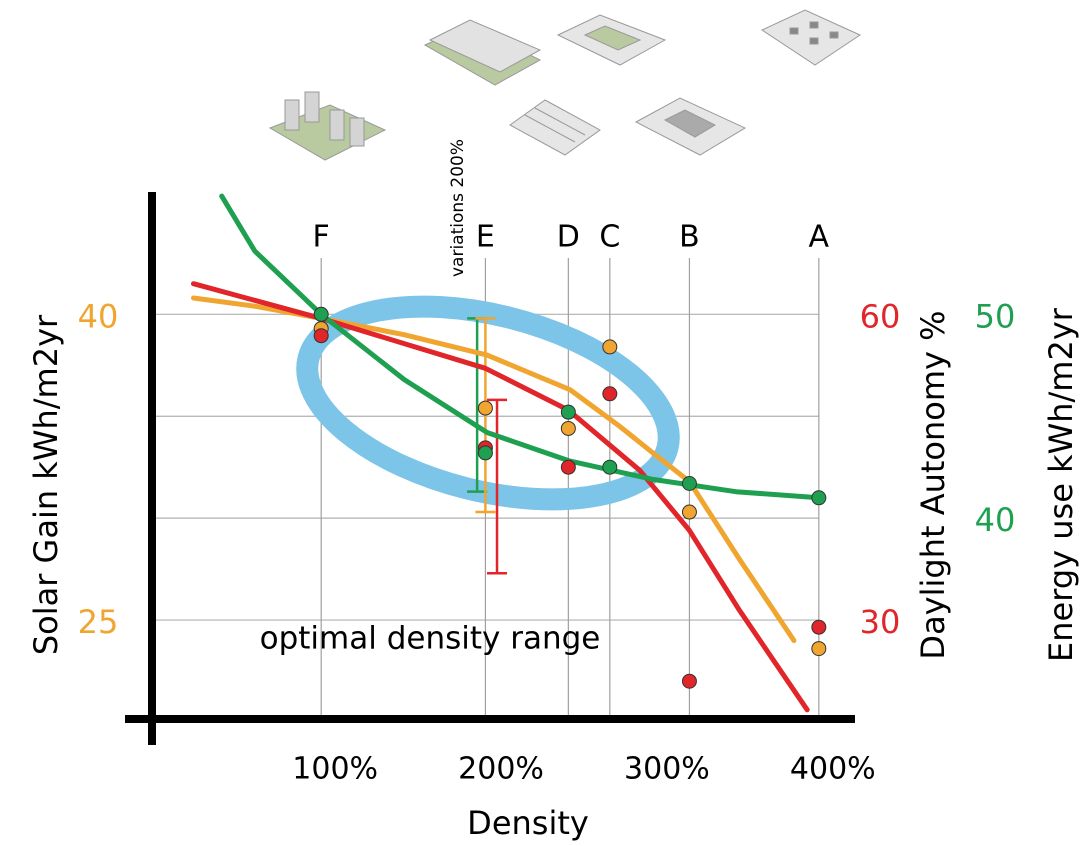  What do you see at coordinates (98, 622) in the screenshot?
I see `y-tick-label: 25` at bounding box center [98, 622].